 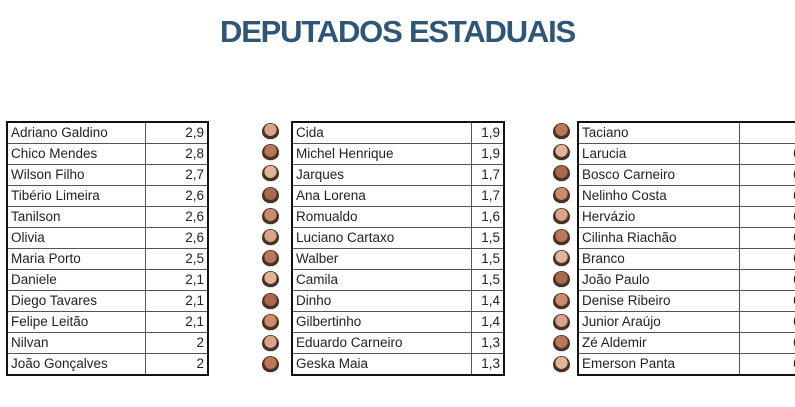 I want to click on page-title: DEPUTADOS ESTADUAIS, so click(x=398, y=31).